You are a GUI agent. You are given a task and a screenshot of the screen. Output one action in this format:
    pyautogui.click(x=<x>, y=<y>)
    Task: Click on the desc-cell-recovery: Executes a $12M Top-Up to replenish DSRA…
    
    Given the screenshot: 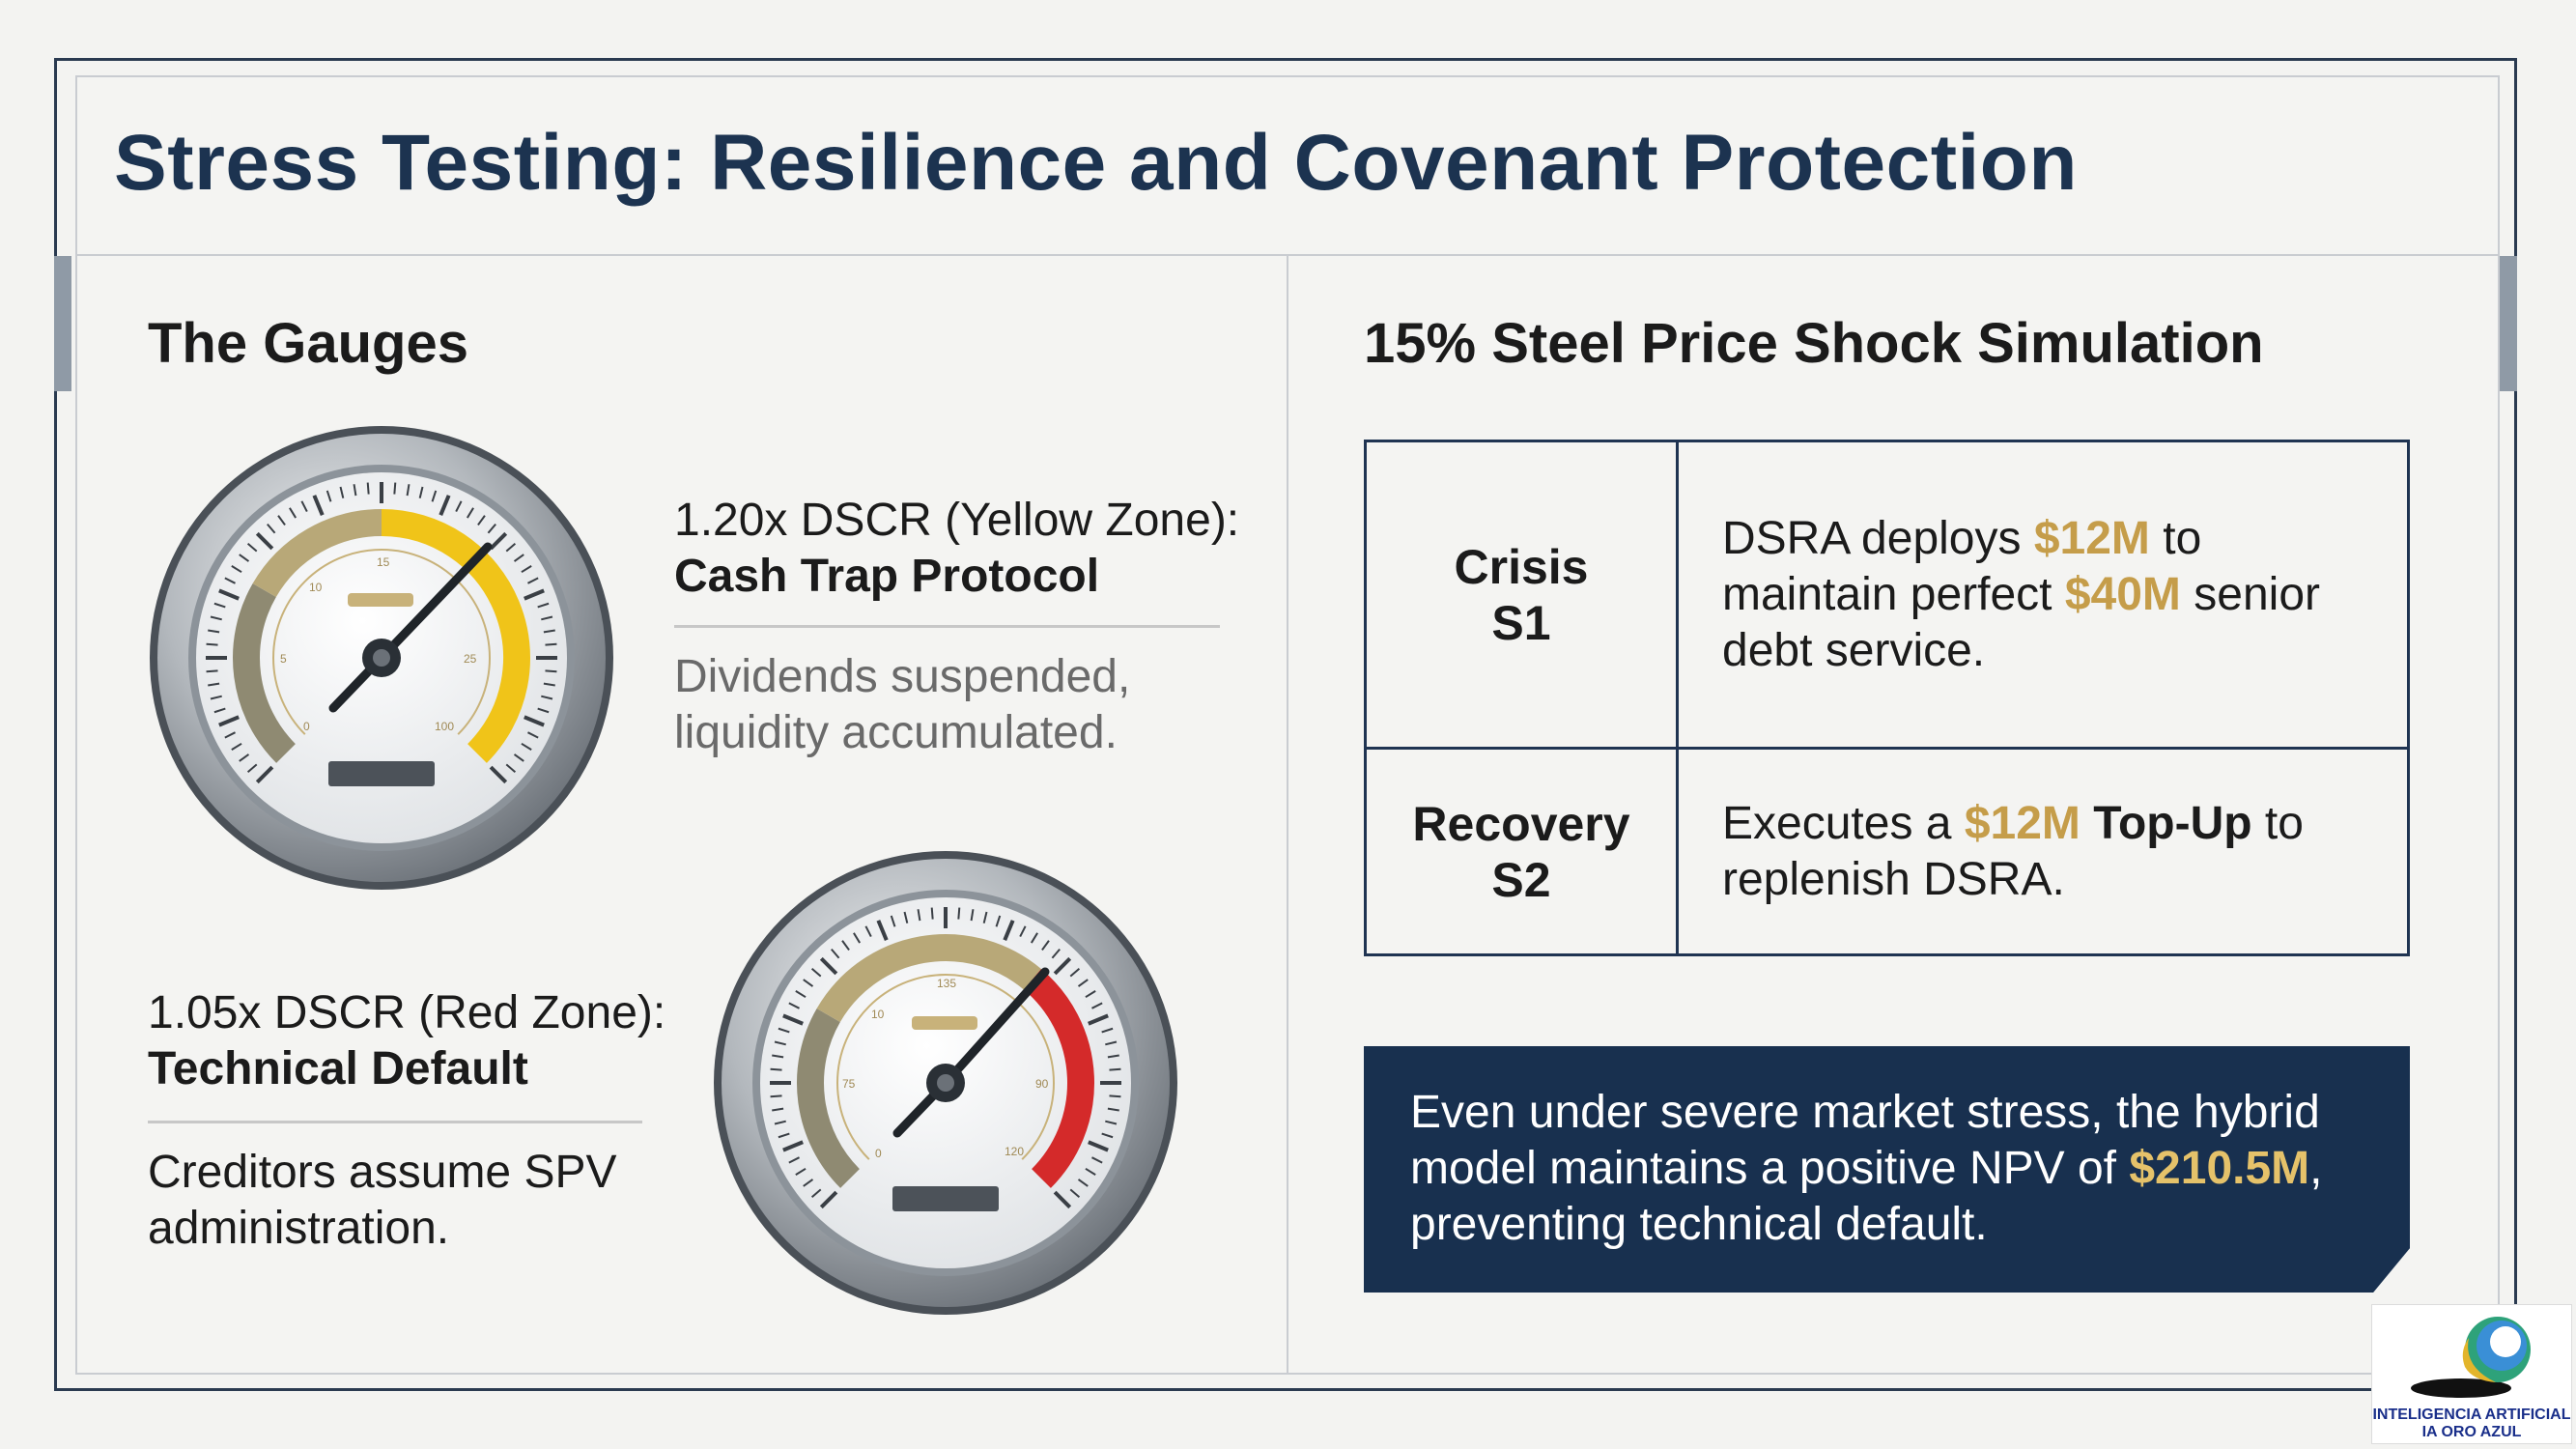 What is the action you would take?
    pyautogui.click(x=2043, y=851)
    